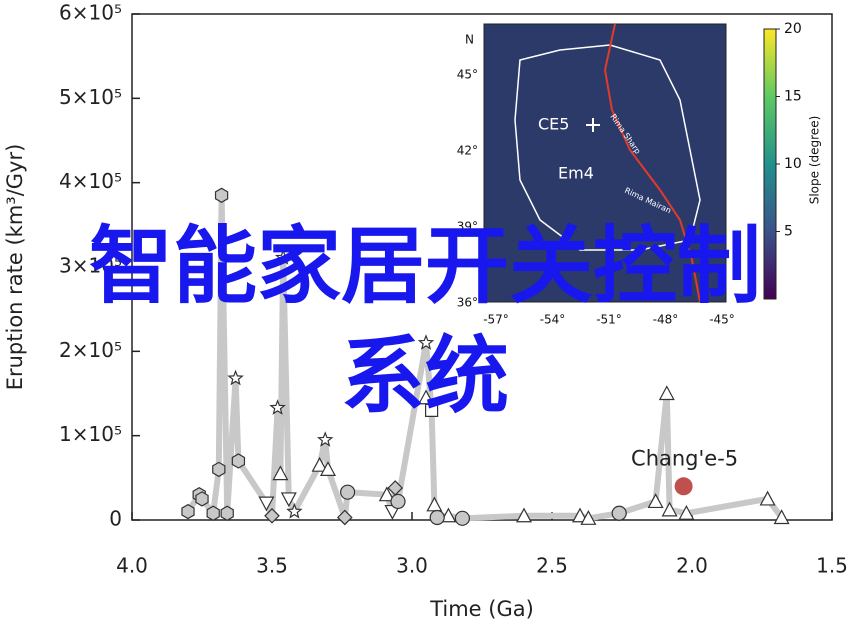 The height and width of the screenshot is (626, 849). I want to click on lon-label: -57°, so click(496, 320).